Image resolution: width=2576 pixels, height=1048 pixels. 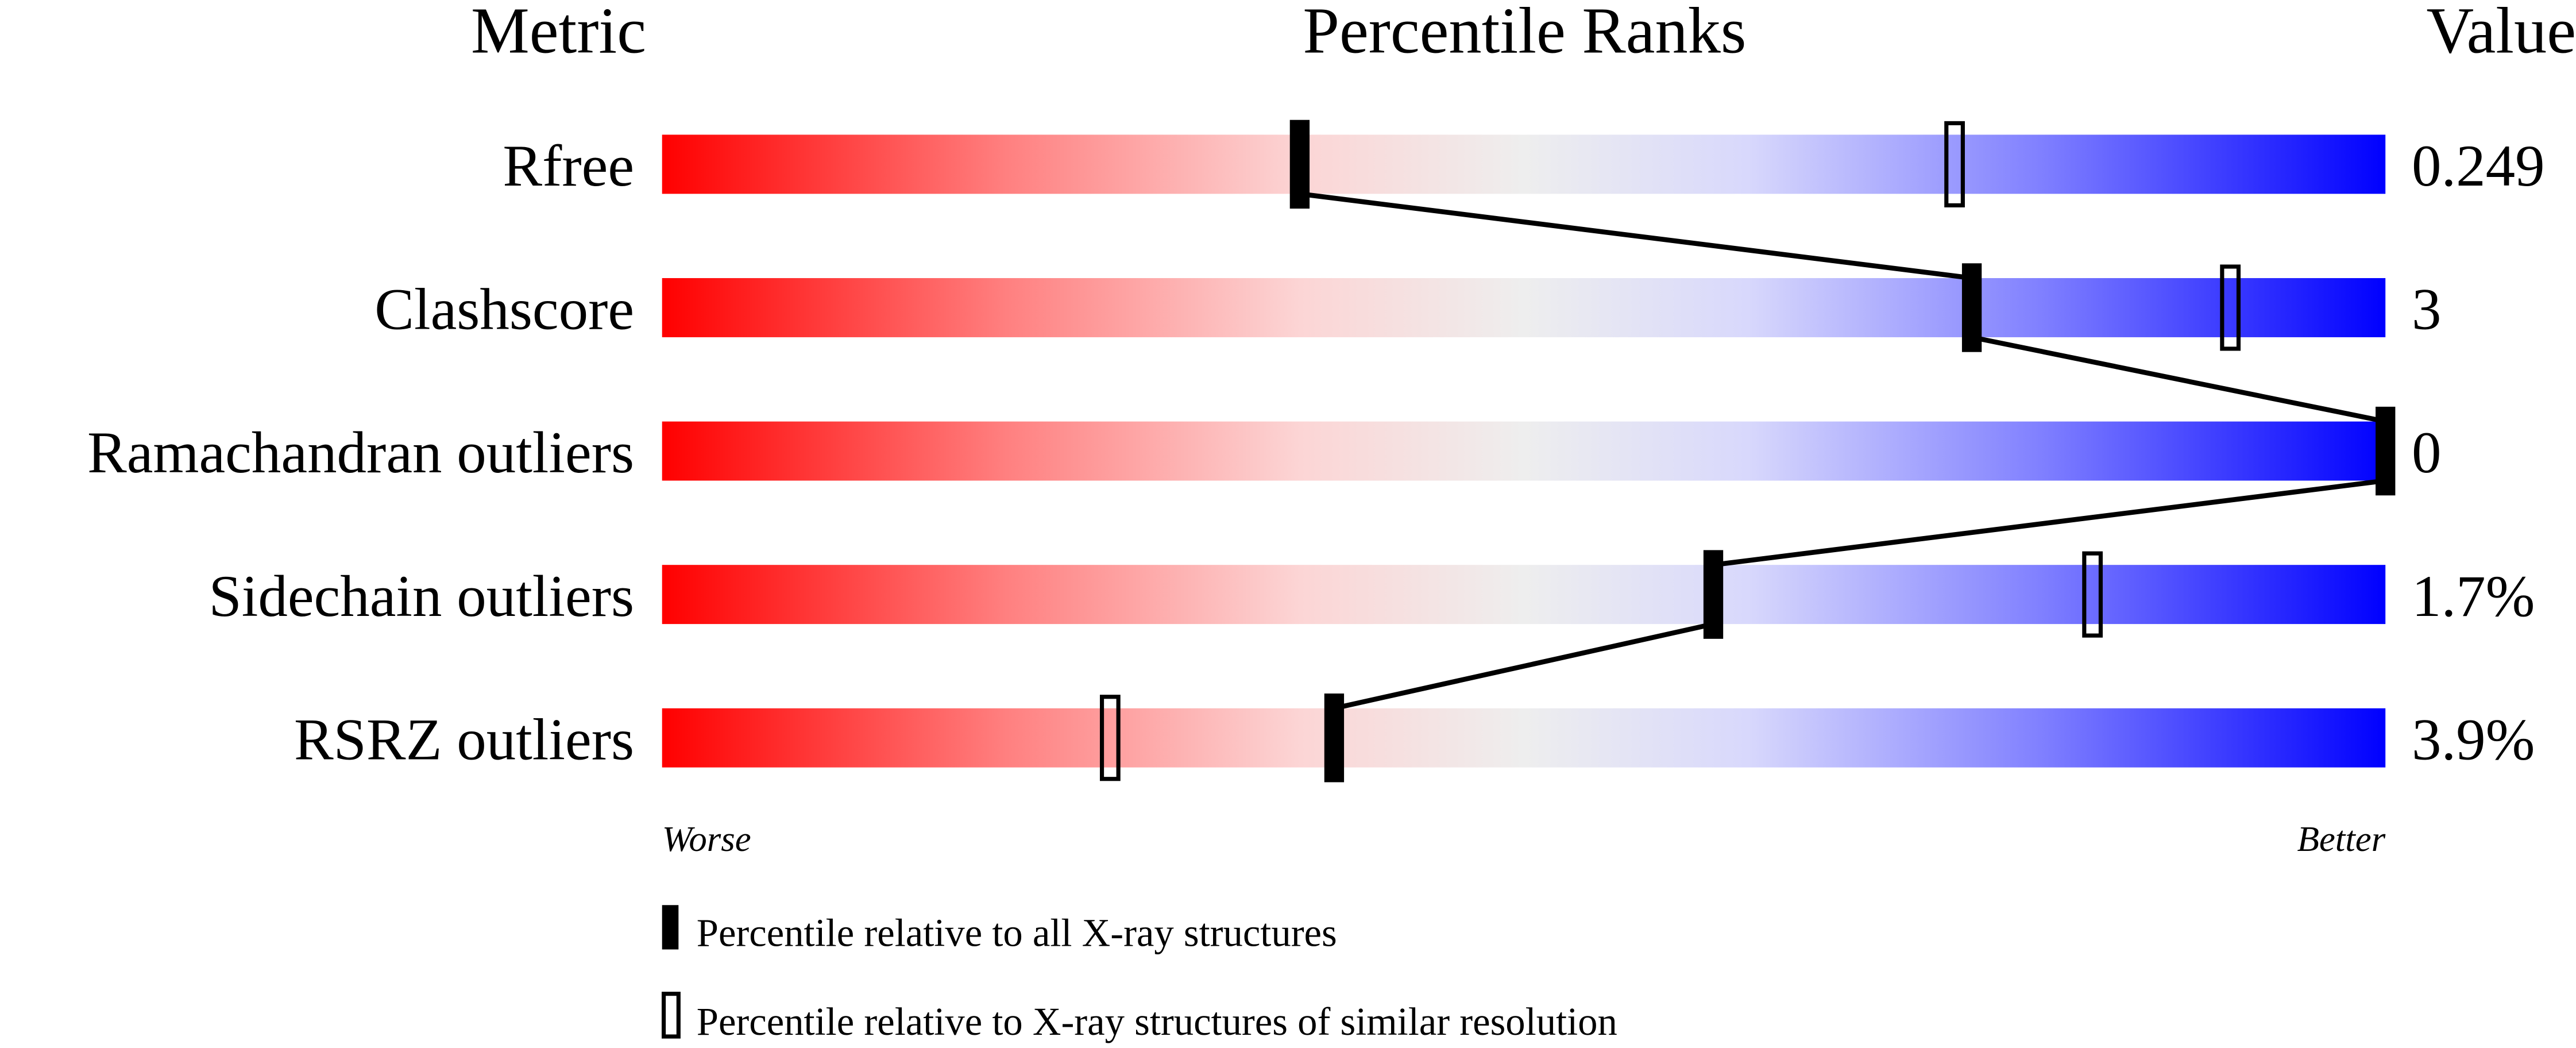 I want to click on header-metric: Metric, so click(x=558, y=33).